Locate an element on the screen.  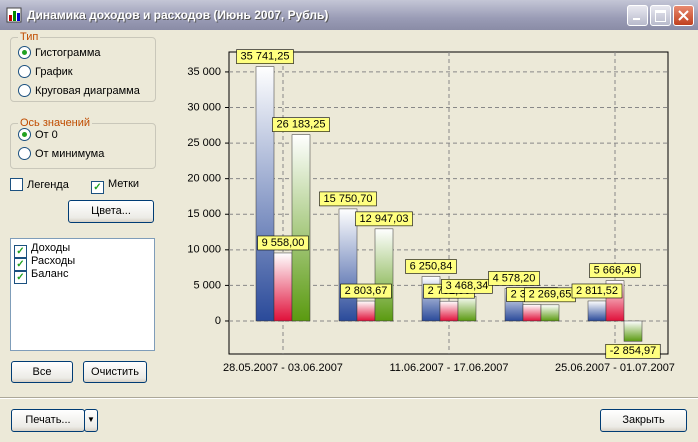
label-text: -2 854,97 is located at coordinates (633, 351).